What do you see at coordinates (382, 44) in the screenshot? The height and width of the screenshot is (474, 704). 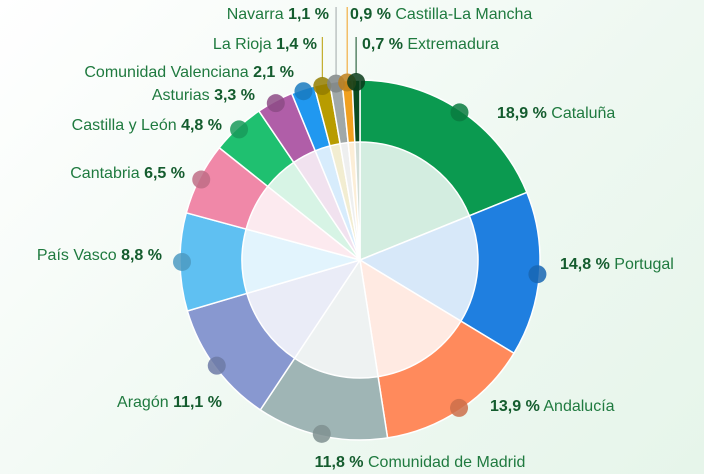 I see `value-label: 0,7 %` at bounding box center [382, 44].